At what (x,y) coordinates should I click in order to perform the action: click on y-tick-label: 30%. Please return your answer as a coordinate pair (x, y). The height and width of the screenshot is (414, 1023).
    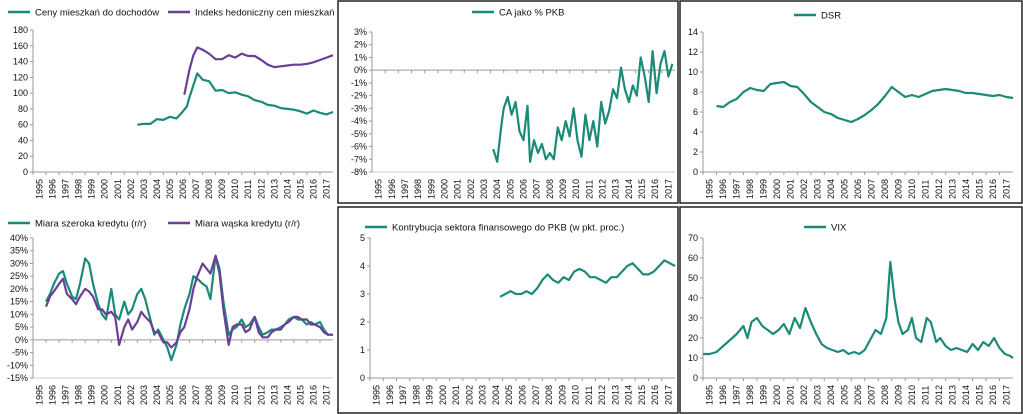
    Looking at the image, I should click on (19, 263).